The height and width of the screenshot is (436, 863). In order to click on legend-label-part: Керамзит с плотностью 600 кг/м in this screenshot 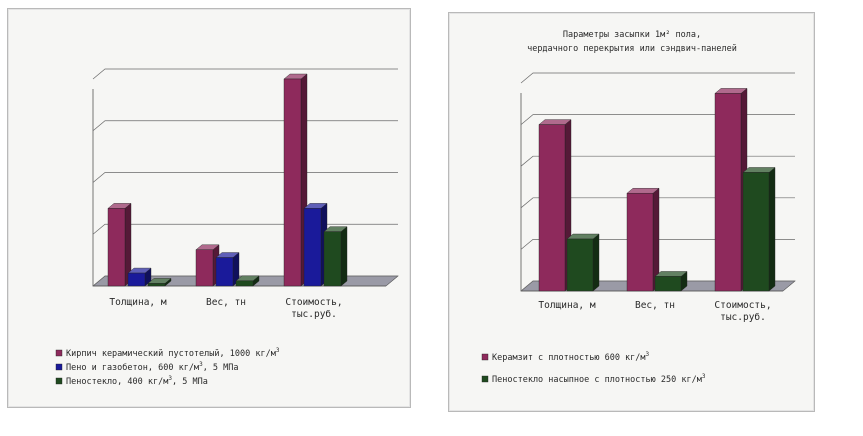, I will do `click(569, 358)`.